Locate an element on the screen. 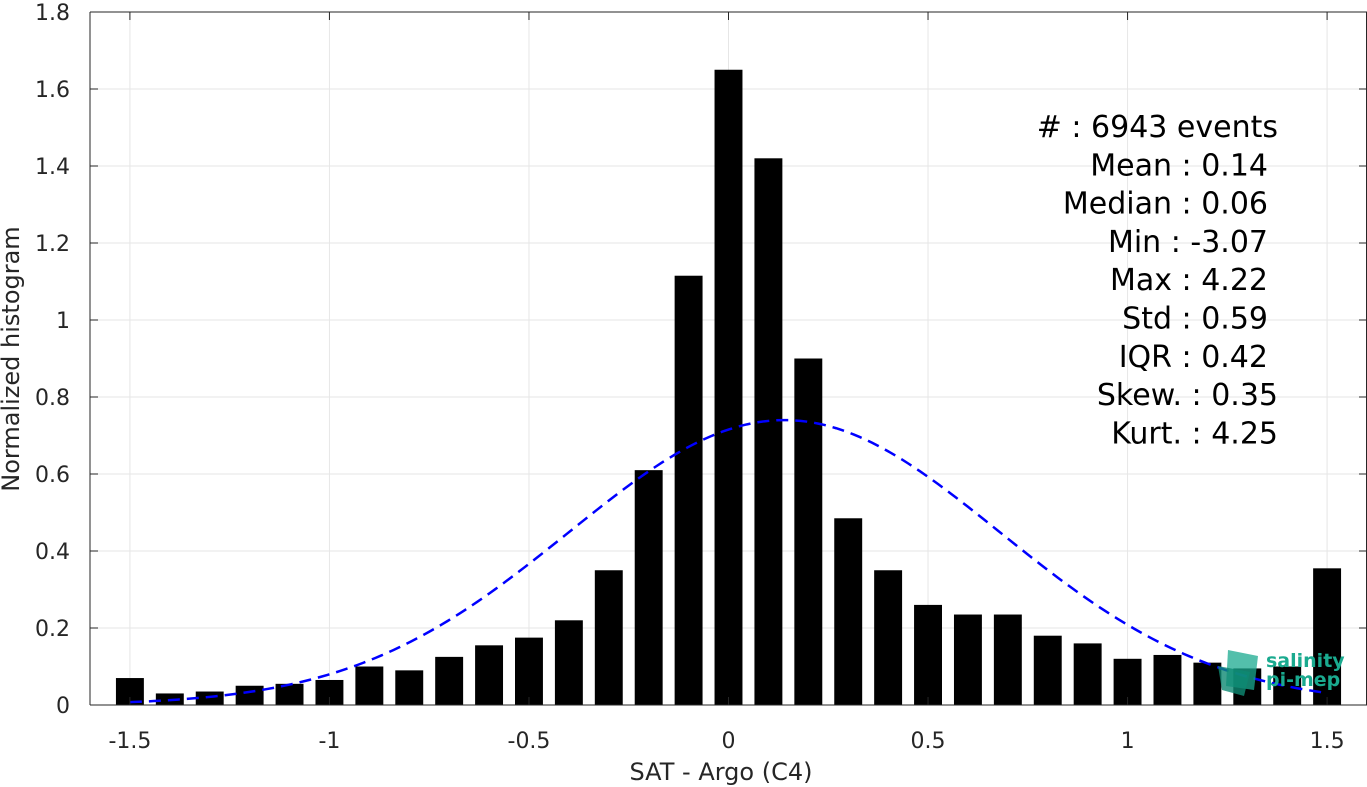 The image size is (1367, 787). y-tick-label-2: 0.4 is located at coordinates (52, 552).